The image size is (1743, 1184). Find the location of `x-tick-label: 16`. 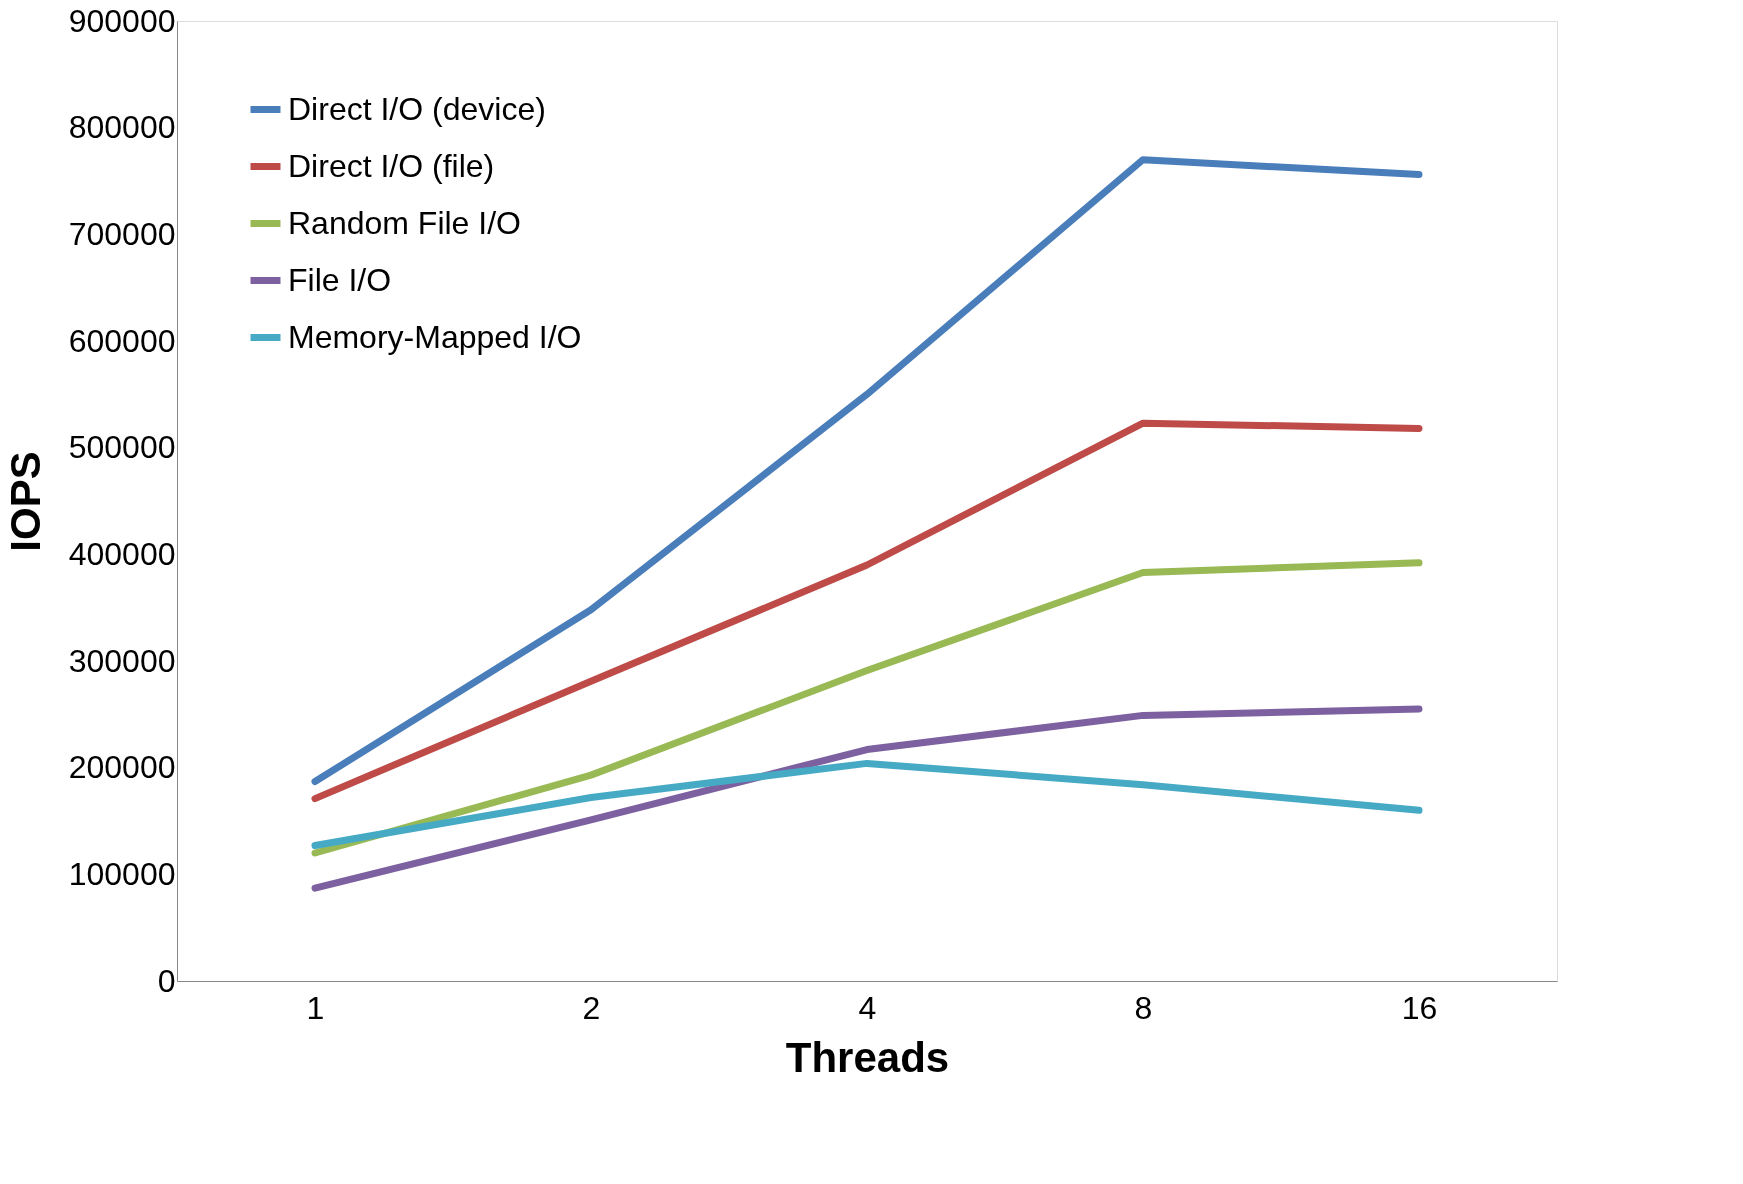

x-tick-label: 16 is located at coordinates (1419, 1007).